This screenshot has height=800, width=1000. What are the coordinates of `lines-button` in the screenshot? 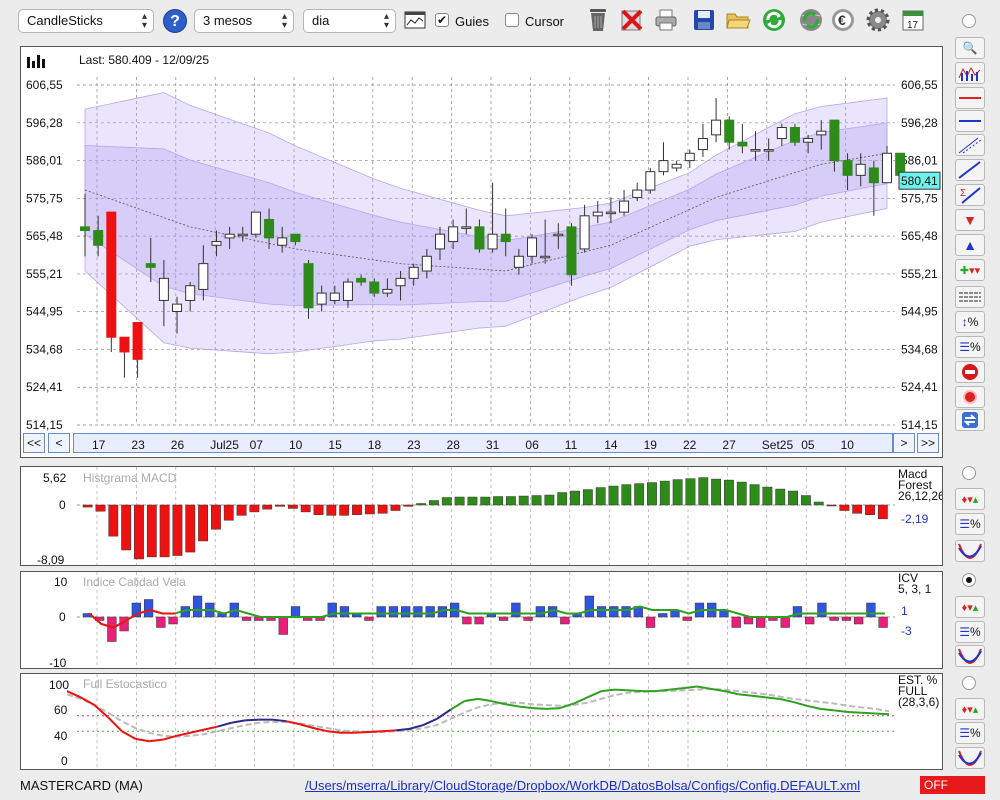 It's located at (970, 297).